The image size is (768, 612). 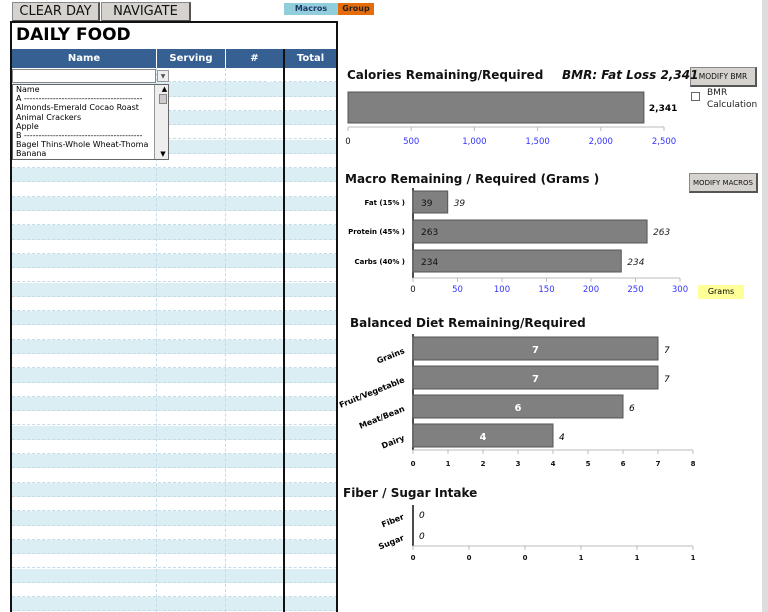 I want to click on modify-bmr-button: MODIFY BMR, so click(x=723, y=77).